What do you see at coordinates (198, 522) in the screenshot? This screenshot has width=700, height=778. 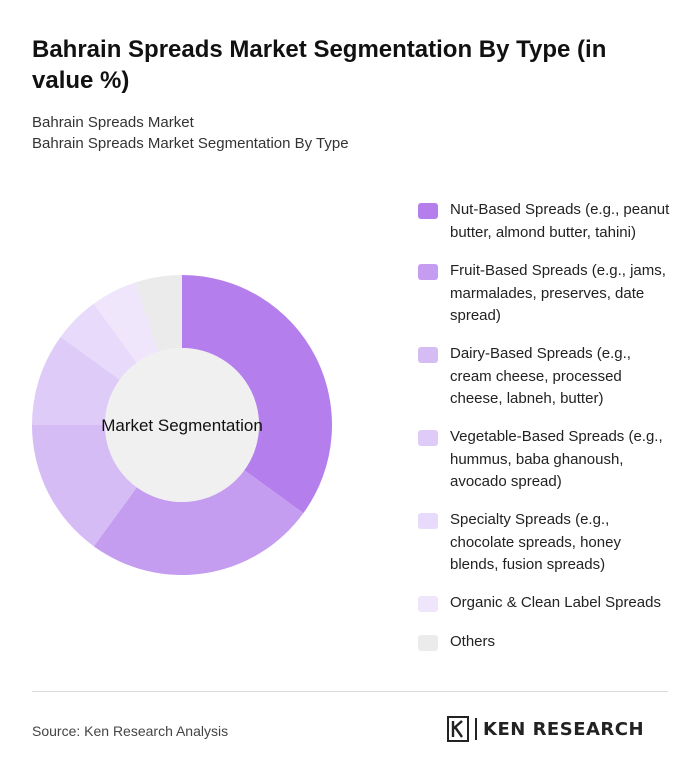 I see `donut-slice-fruit-based` at bounding box center [198, 522].